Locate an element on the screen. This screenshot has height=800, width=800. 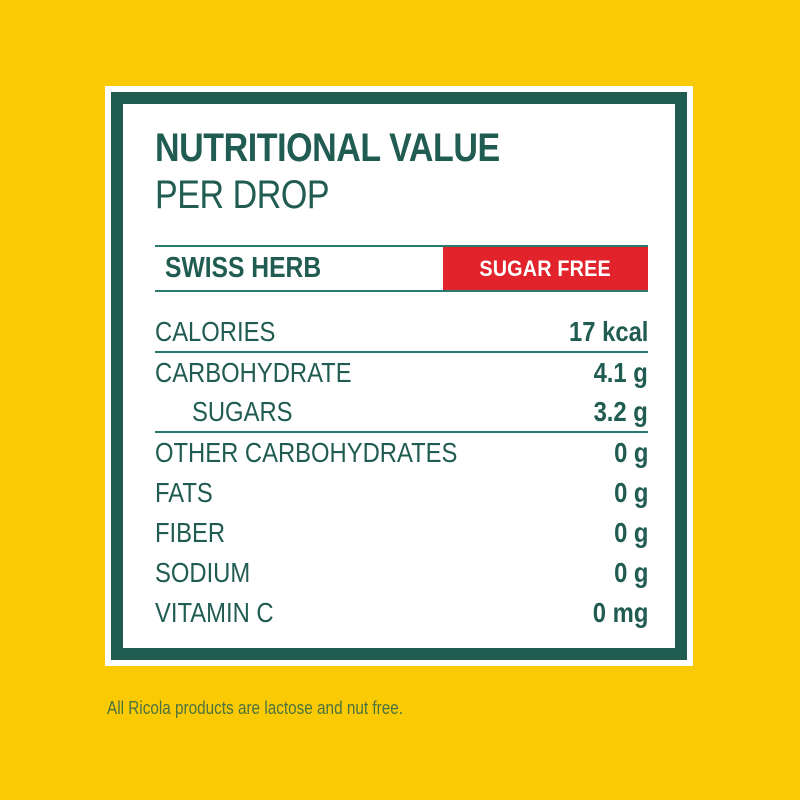
nutrient-label: FATS is located at coordinates (184, 492).